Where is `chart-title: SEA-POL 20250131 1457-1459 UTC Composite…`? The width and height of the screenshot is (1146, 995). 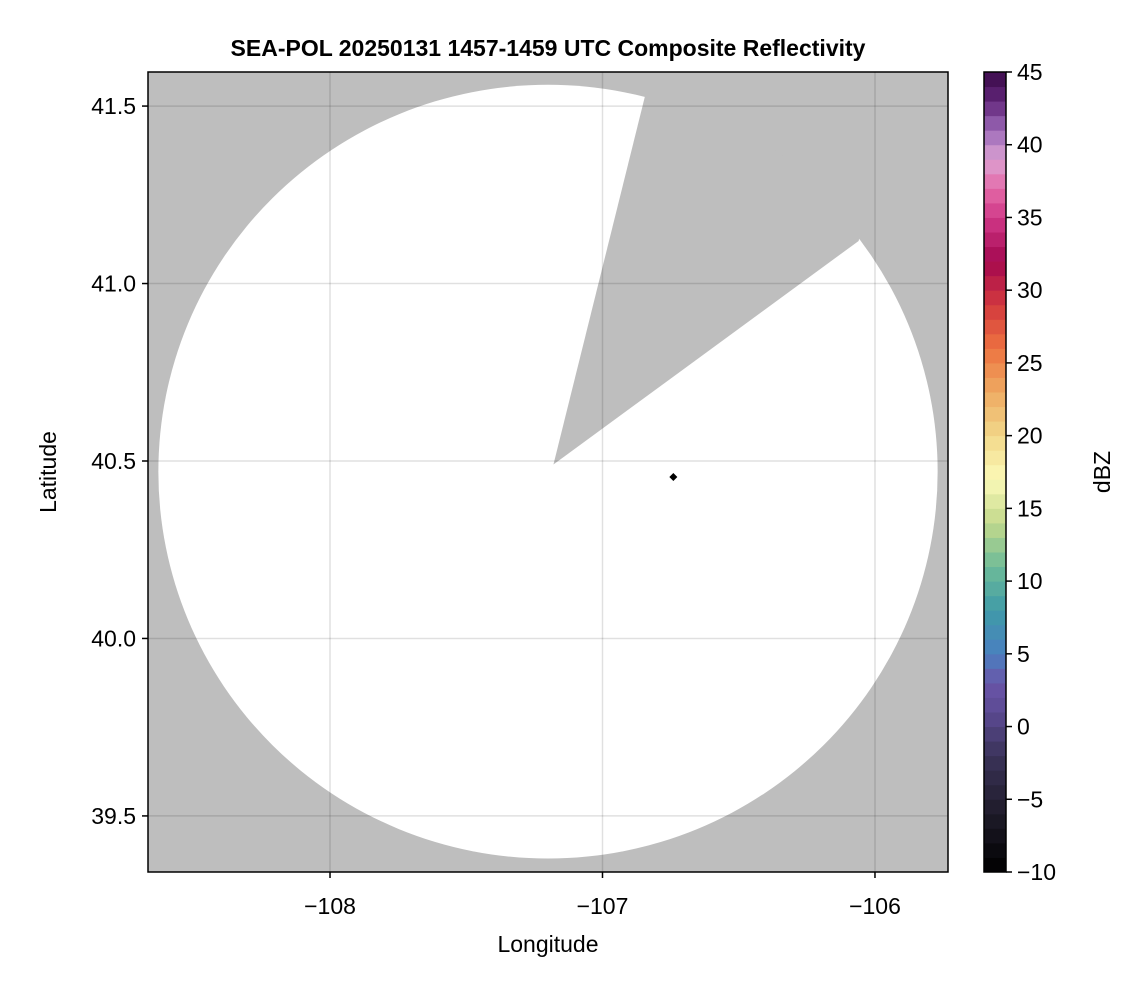 chart-title: SEA-POL 20250131 1457-1459 UTC Composite… is located at coordinates (548, 48).